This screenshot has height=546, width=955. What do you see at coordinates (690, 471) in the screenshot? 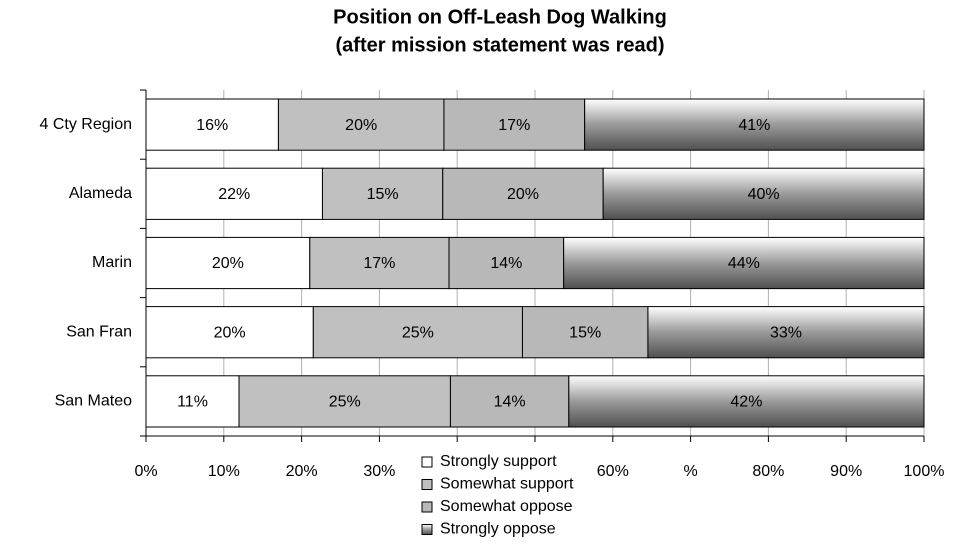
I see `x-tick-label: %` at bounding box center [690, 471].